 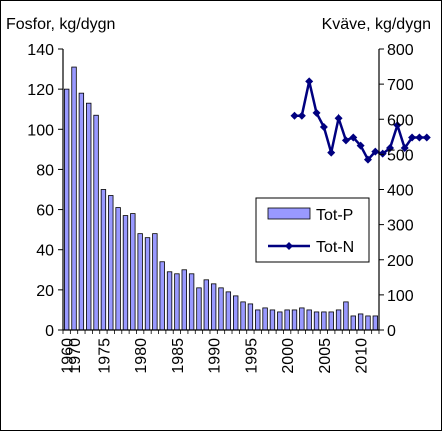 I want to click on bar-tot-p-1970, so click(x=133, y=272).